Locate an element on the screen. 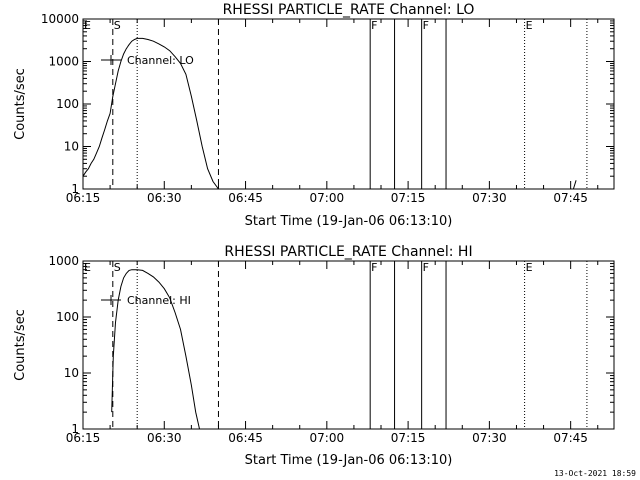 This screenshot has width=640, height=480. chart-title: RHESSI PARTICLE_RATE Channel: HI is located at coordinates (348, 252).